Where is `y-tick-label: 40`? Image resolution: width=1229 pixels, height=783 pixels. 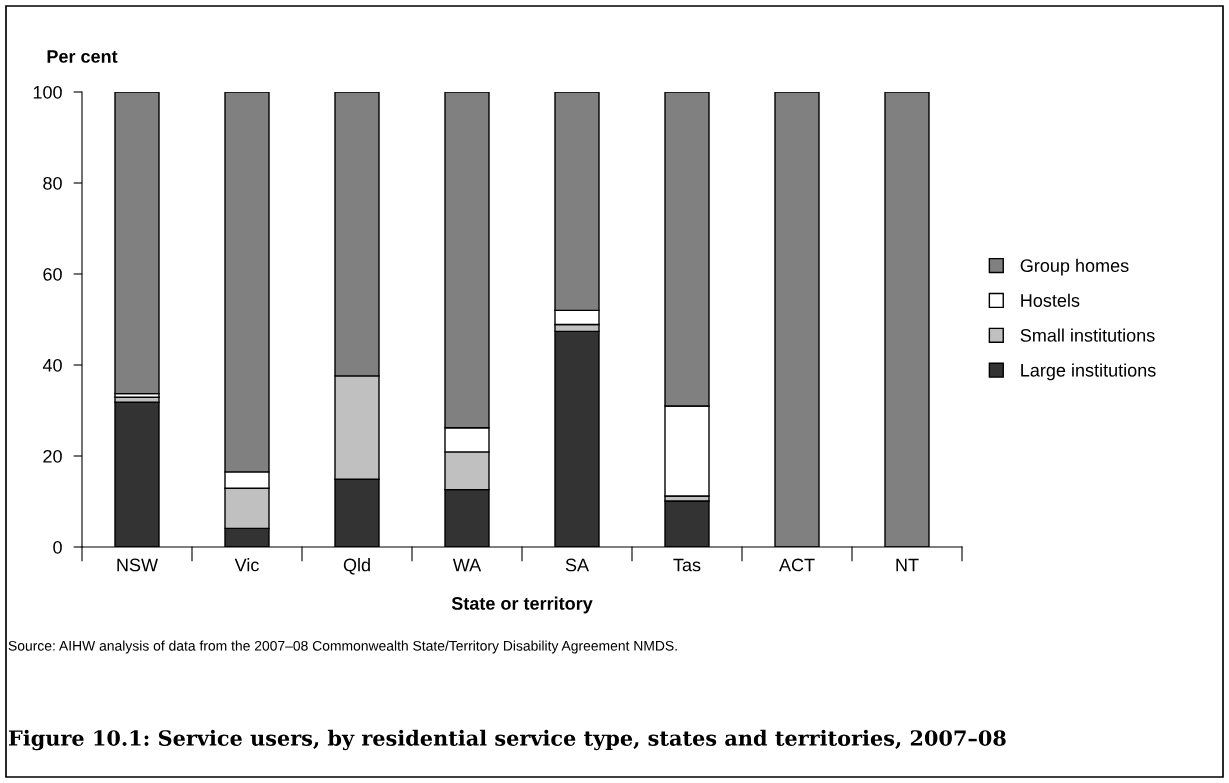 y-tick-label: 40 is located at coordinates (52, 365).